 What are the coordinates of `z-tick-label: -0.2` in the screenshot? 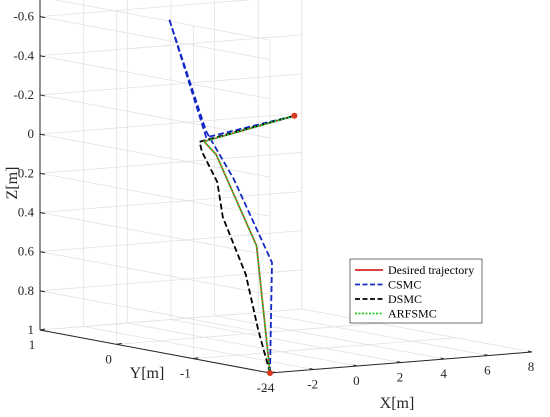 It's located at (23, 94).